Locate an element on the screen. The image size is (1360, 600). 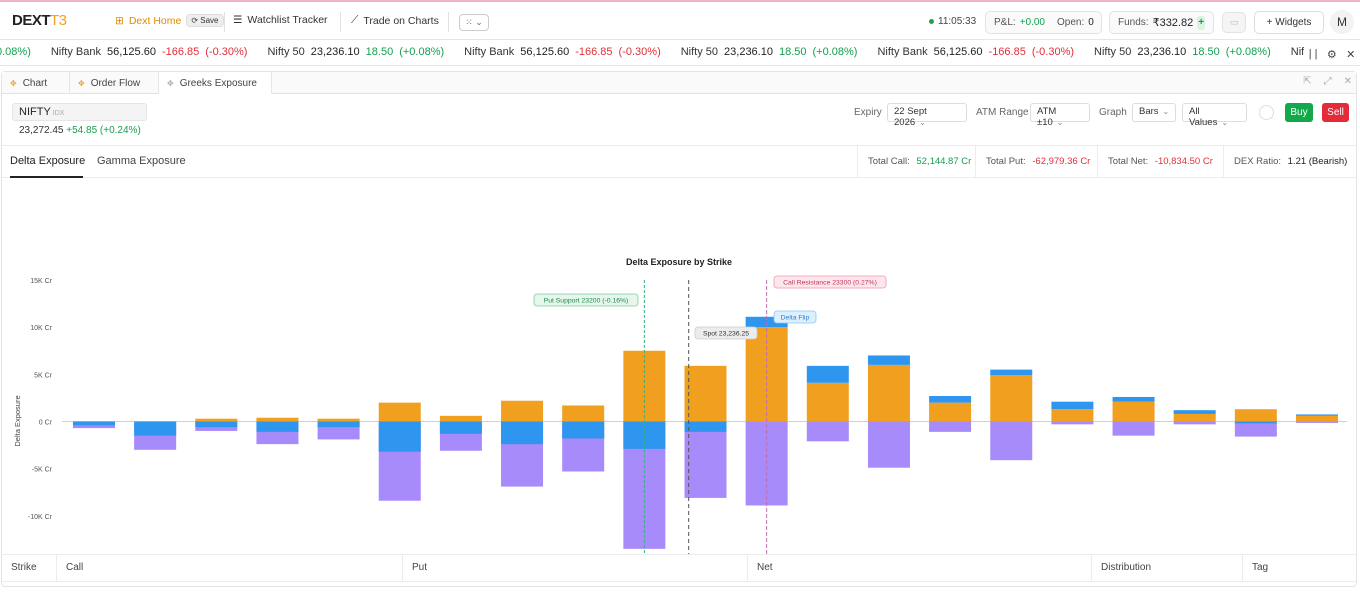
tab-order-flow: ✥ Order Flow is located at coordinates (114, 83).